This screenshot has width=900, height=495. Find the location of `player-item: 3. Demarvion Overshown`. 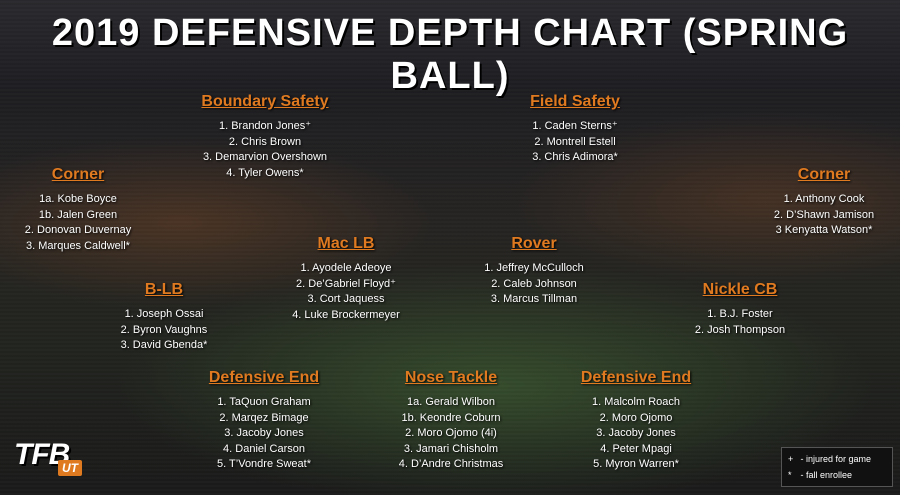

player-item: 3. Demarvion Overshown is located at coordinates (265, 157).